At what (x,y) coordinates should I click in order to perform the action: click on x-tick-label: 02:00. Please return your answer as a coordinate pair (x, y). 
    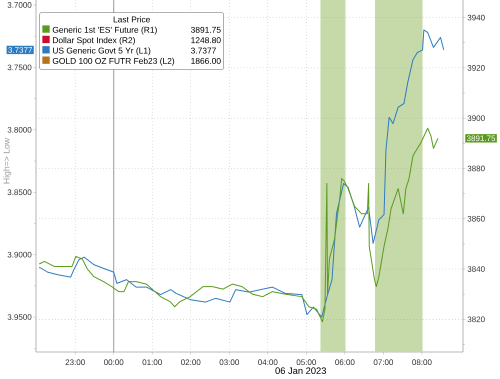
    Looking at the image, I should click on (190, 362).